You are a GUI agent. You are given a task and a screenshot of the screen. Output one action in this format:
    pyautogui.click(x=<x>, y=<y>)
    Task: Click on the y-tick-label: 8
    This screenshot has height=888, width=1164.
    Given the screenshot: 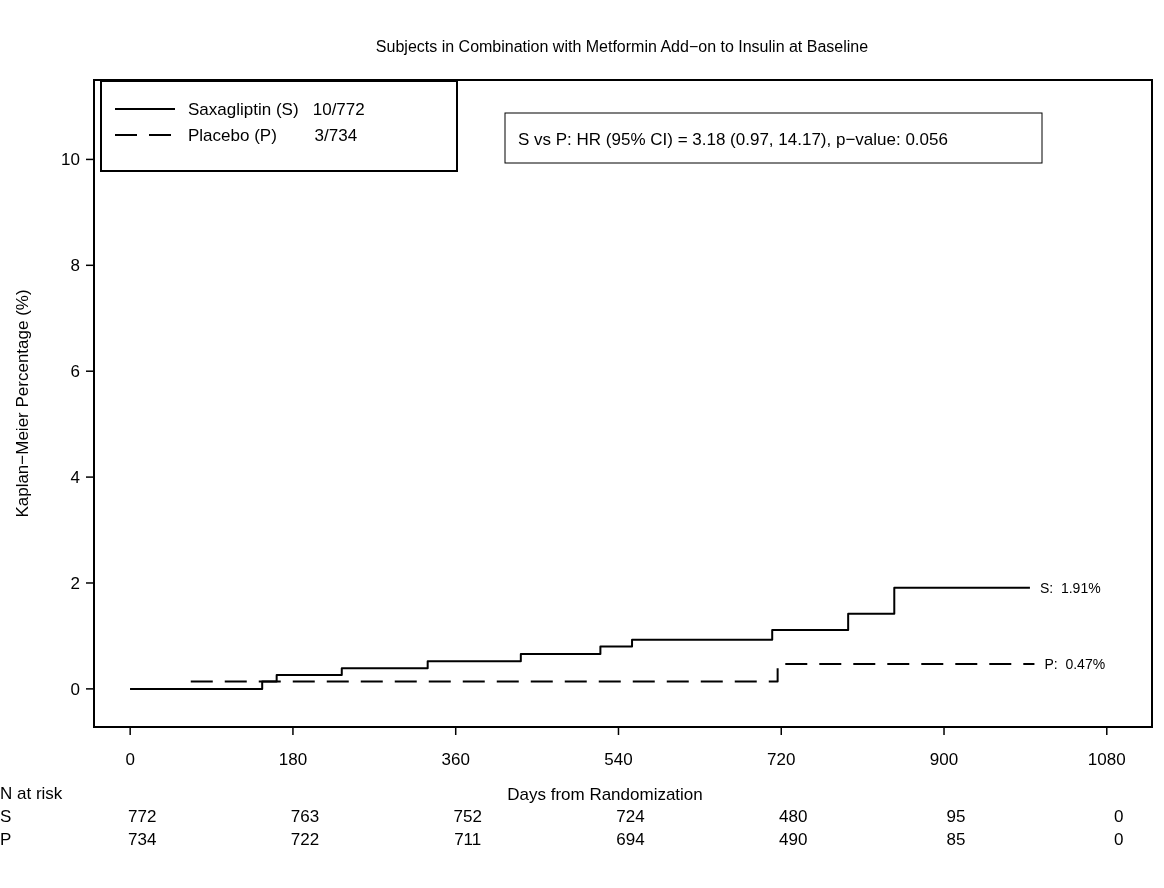 What is the action you would take?
    pyautogui.click(x=75, y=266)
    